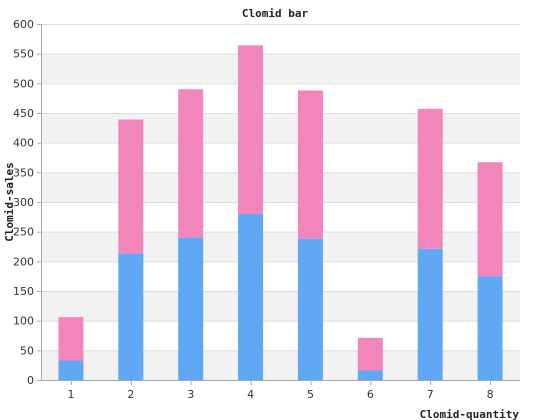 This screenshot has height=420, width=550. I want to click on y-tick-label: 50, so click(27, 350).